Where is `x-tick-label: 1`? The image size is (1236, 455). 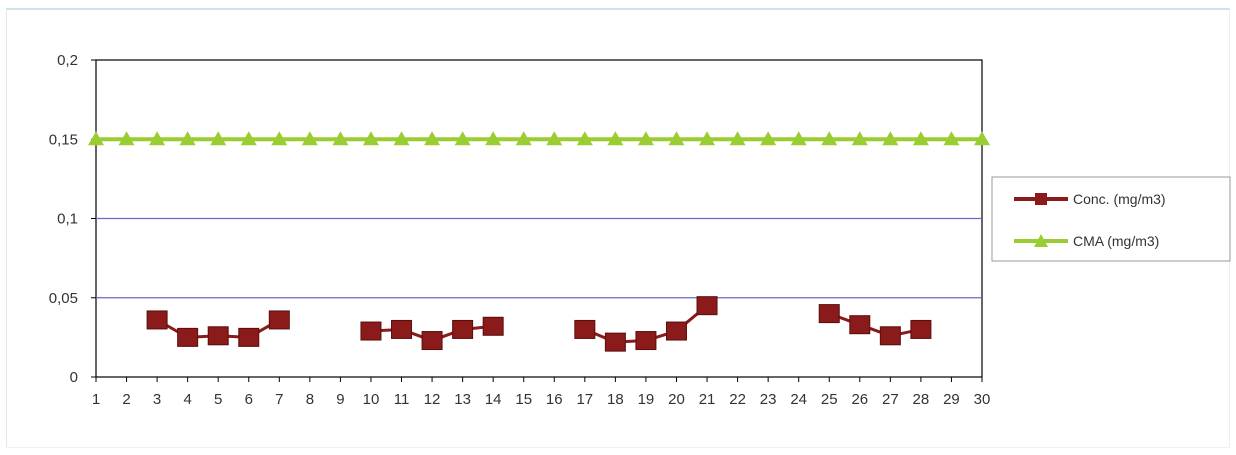
x-tick-label: 1 is located at coordinates (96, 399).